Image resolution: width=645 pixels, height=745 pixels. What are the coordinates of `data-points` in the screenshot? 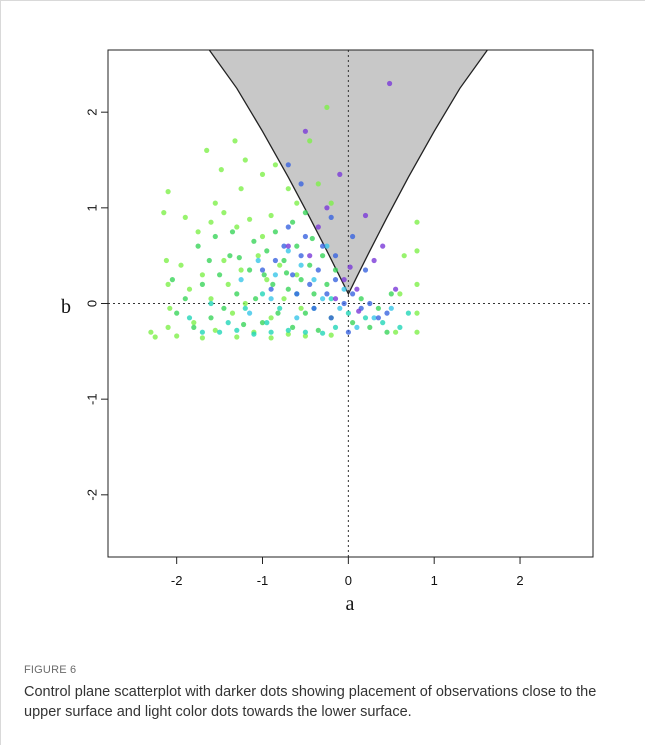 It's located at (284, 210).